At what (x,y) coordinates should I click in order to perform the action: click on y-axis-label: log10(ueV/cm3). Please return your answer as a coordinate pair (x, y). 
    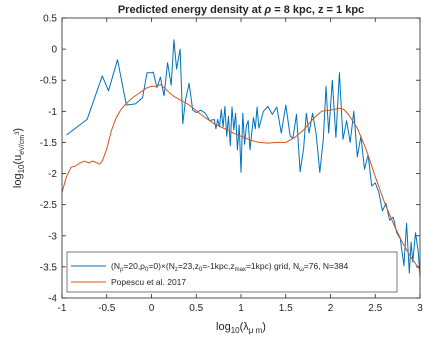
    Looking at the image, I should click on (19, 158).